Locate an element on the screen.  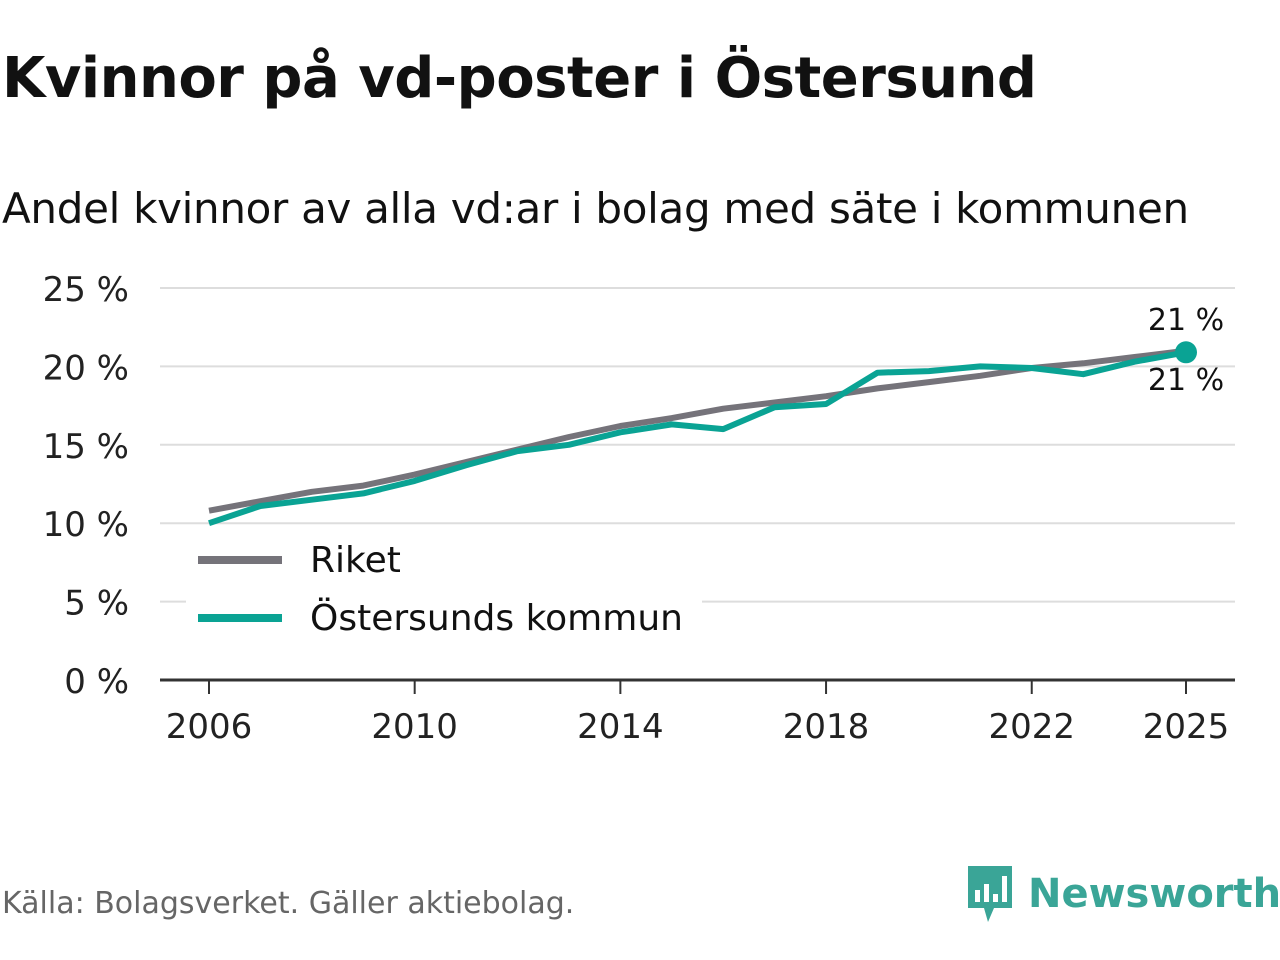
legend-label-kommun: Östersunds kommun is located at coordinates (496, 618).